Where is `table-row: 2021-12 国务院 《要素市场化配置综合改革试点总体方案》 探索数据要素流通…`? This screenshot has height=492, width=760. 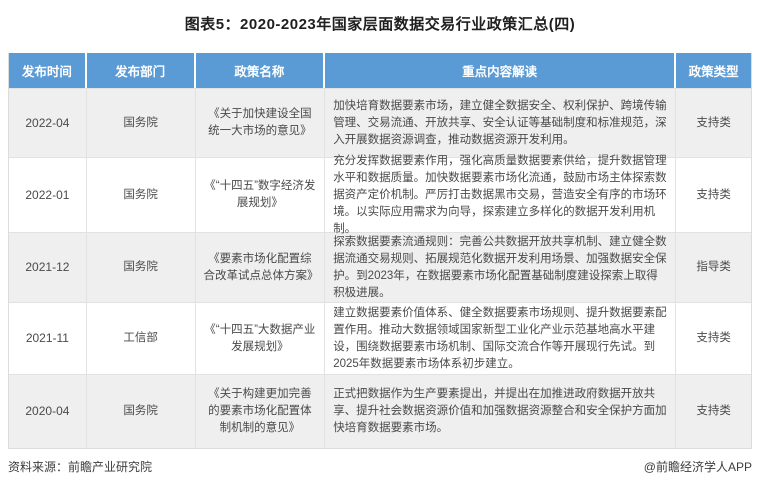
table-row: 2021-12 国务院 《要素市场化配置综合改革试点总体方案》 探索数据要素流通… is located at coordinates (380, 267).